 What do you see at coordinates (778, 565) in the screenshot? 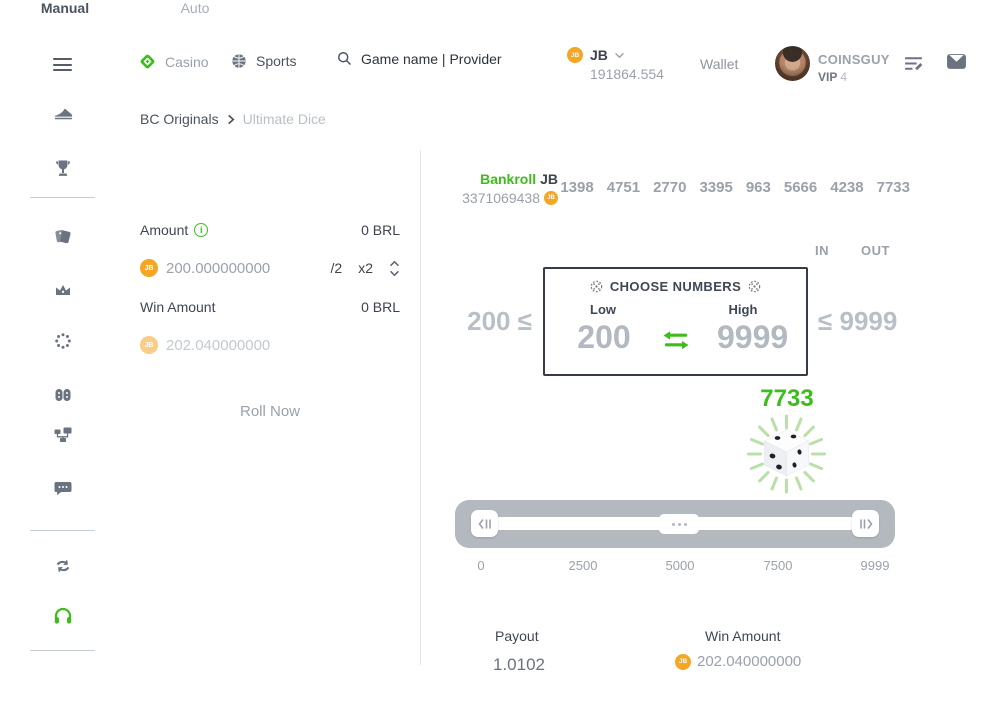
I see `scale-tick: 7500` at bounding box center [778, 565].